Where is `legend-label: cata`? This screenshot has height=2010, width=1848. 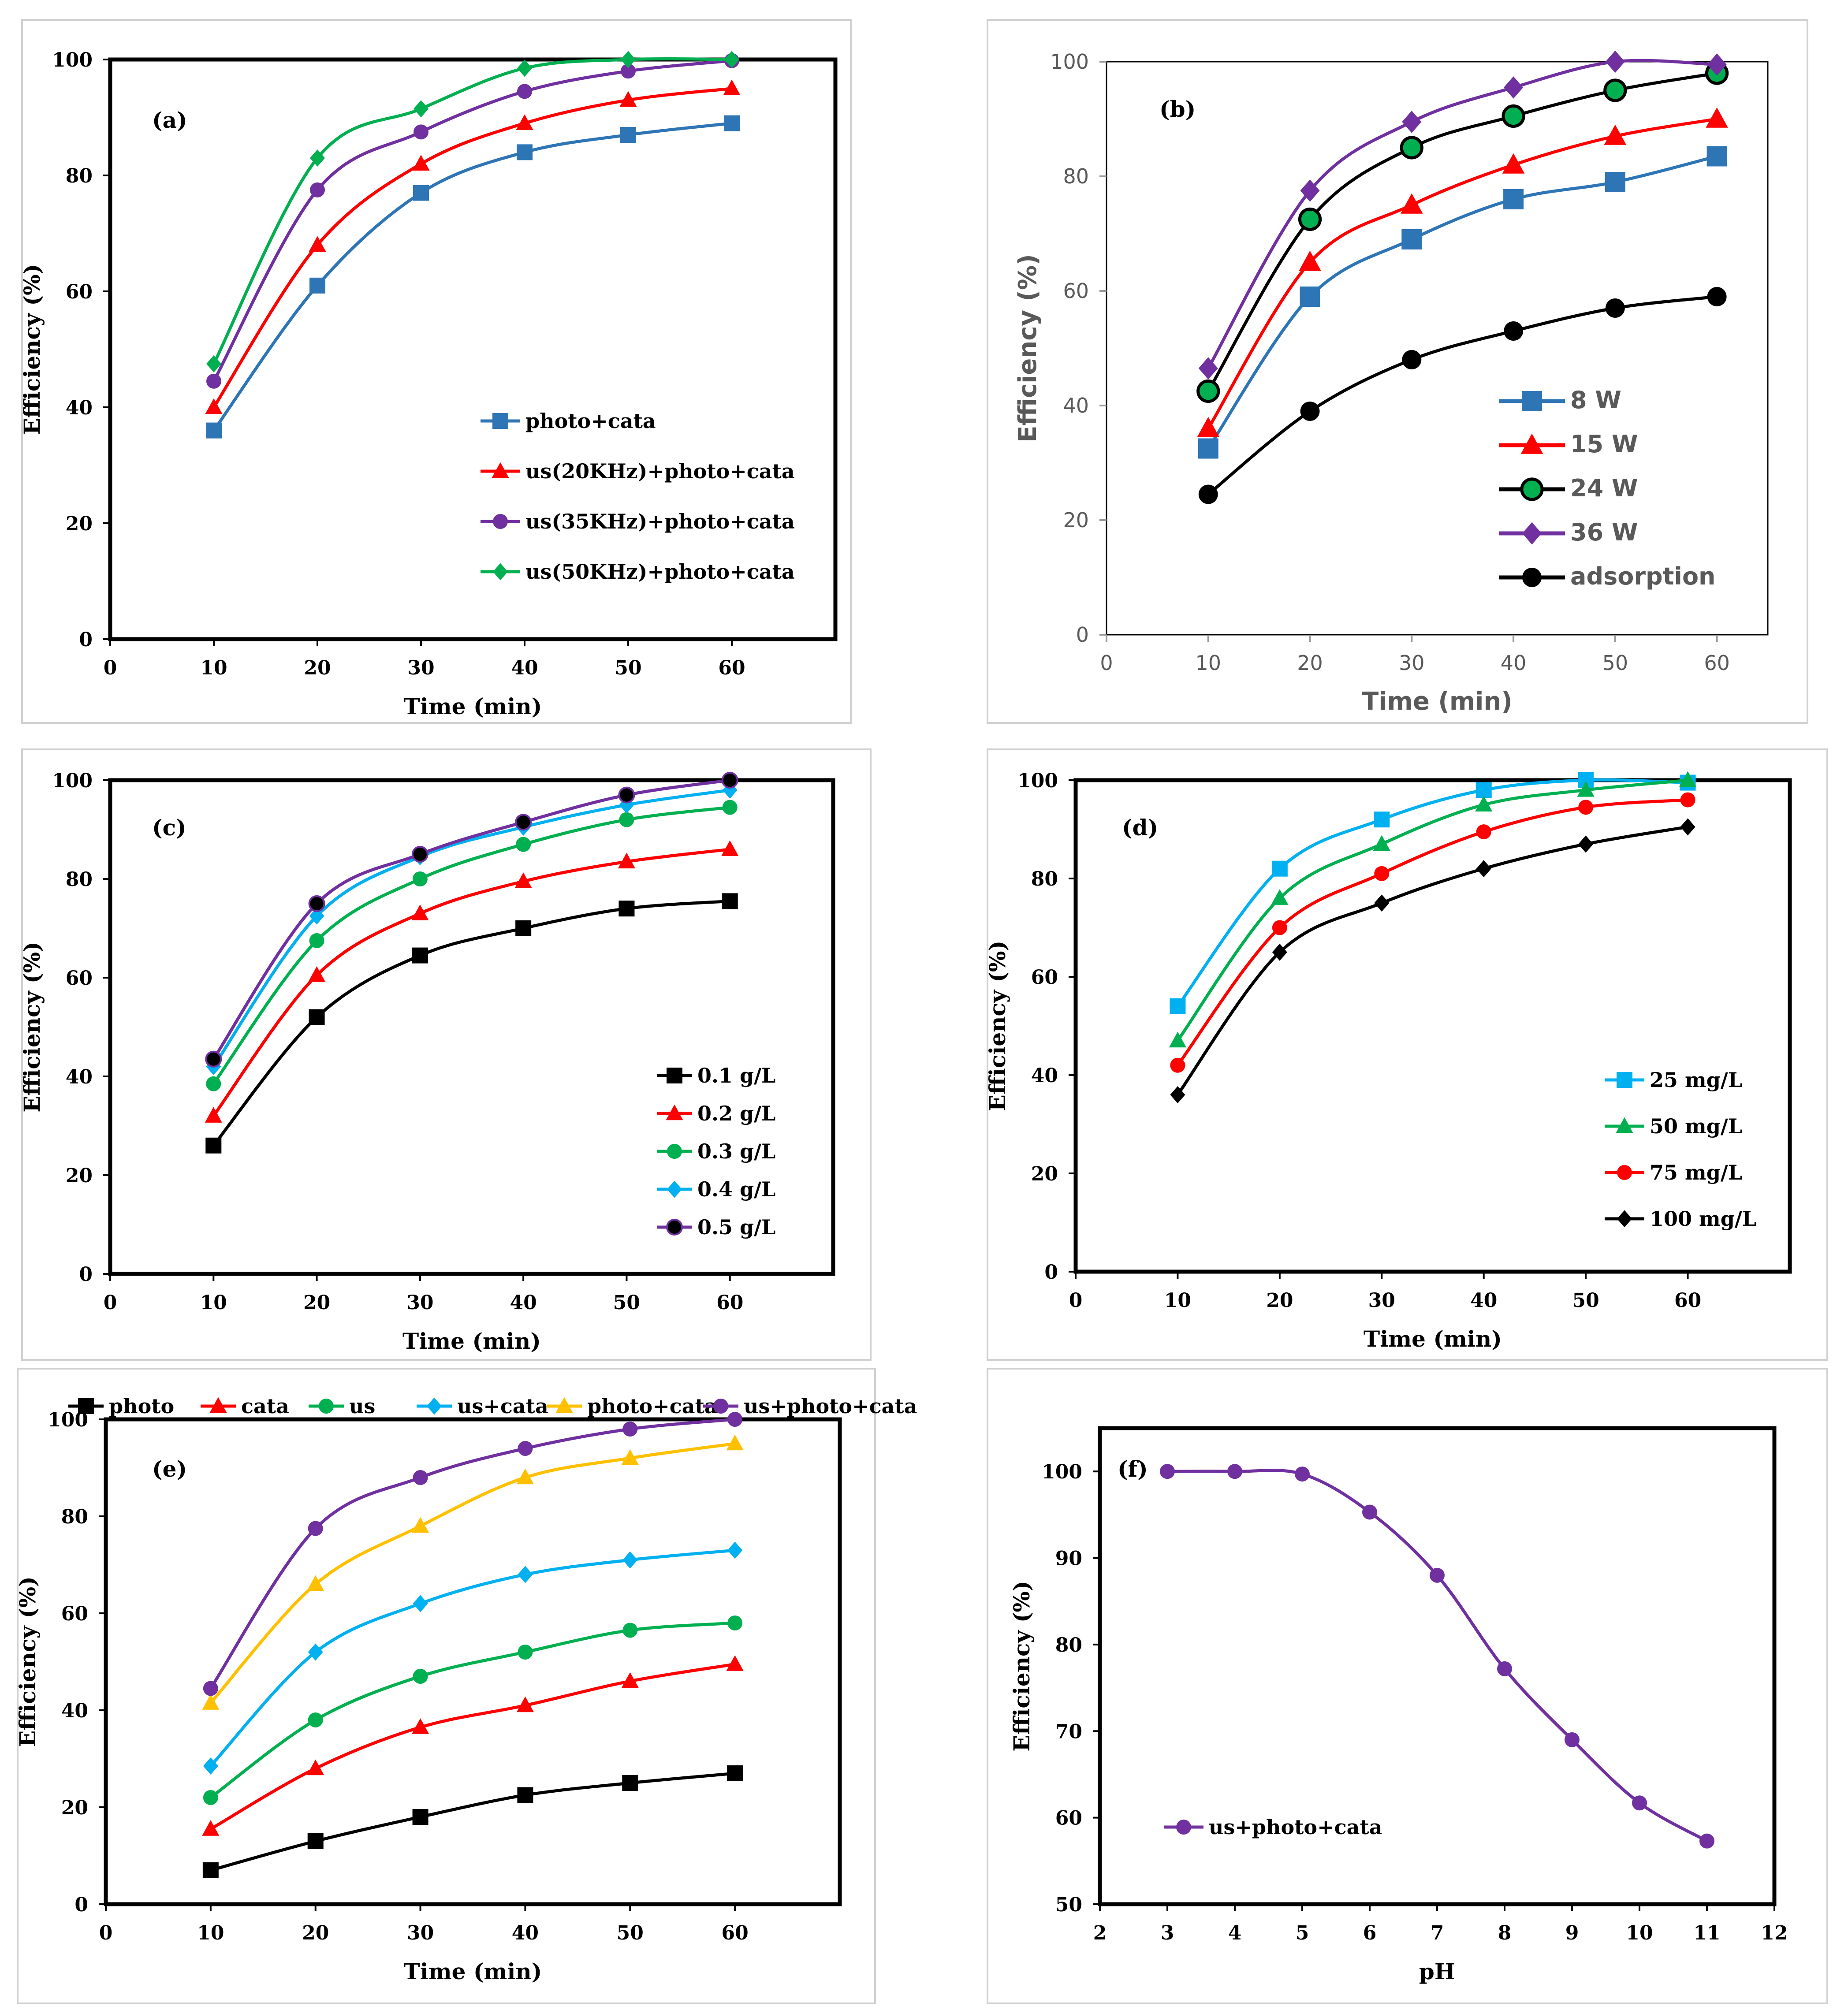 legend-label: cata is located at coordinates (265, 1406).